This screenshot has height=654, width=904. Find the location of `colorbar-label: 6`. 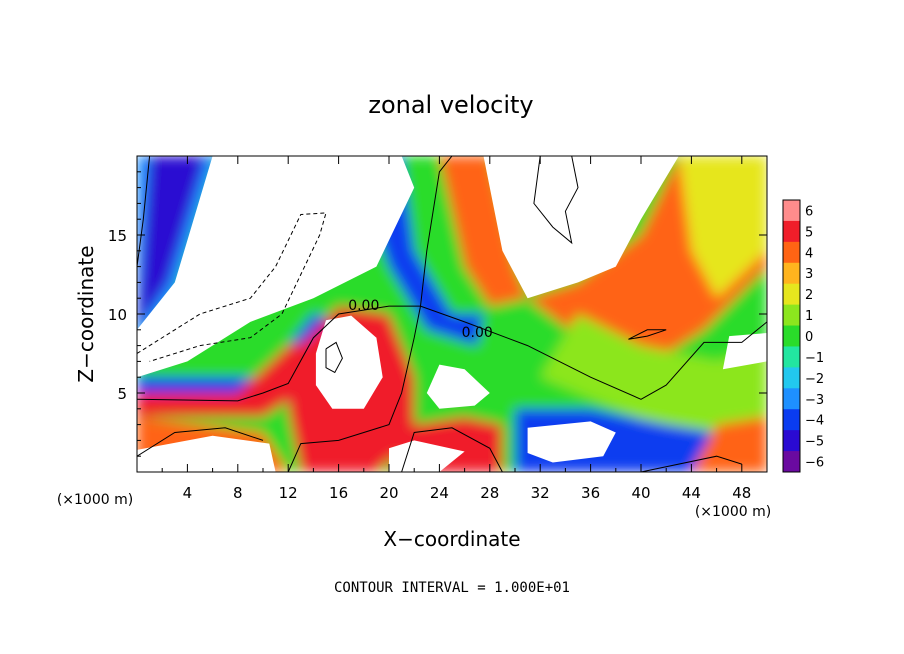

colorbar-label: 6 is located at coordinates (809, 211).